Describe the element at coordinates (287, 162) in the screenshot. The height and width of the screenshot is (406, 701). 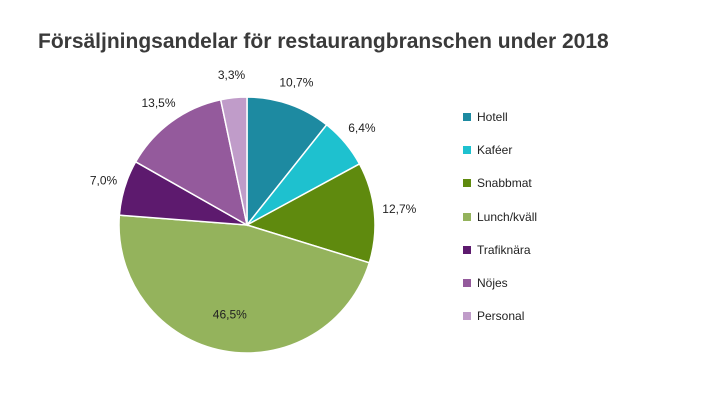
I see `pie-slice-hotell` at that location.